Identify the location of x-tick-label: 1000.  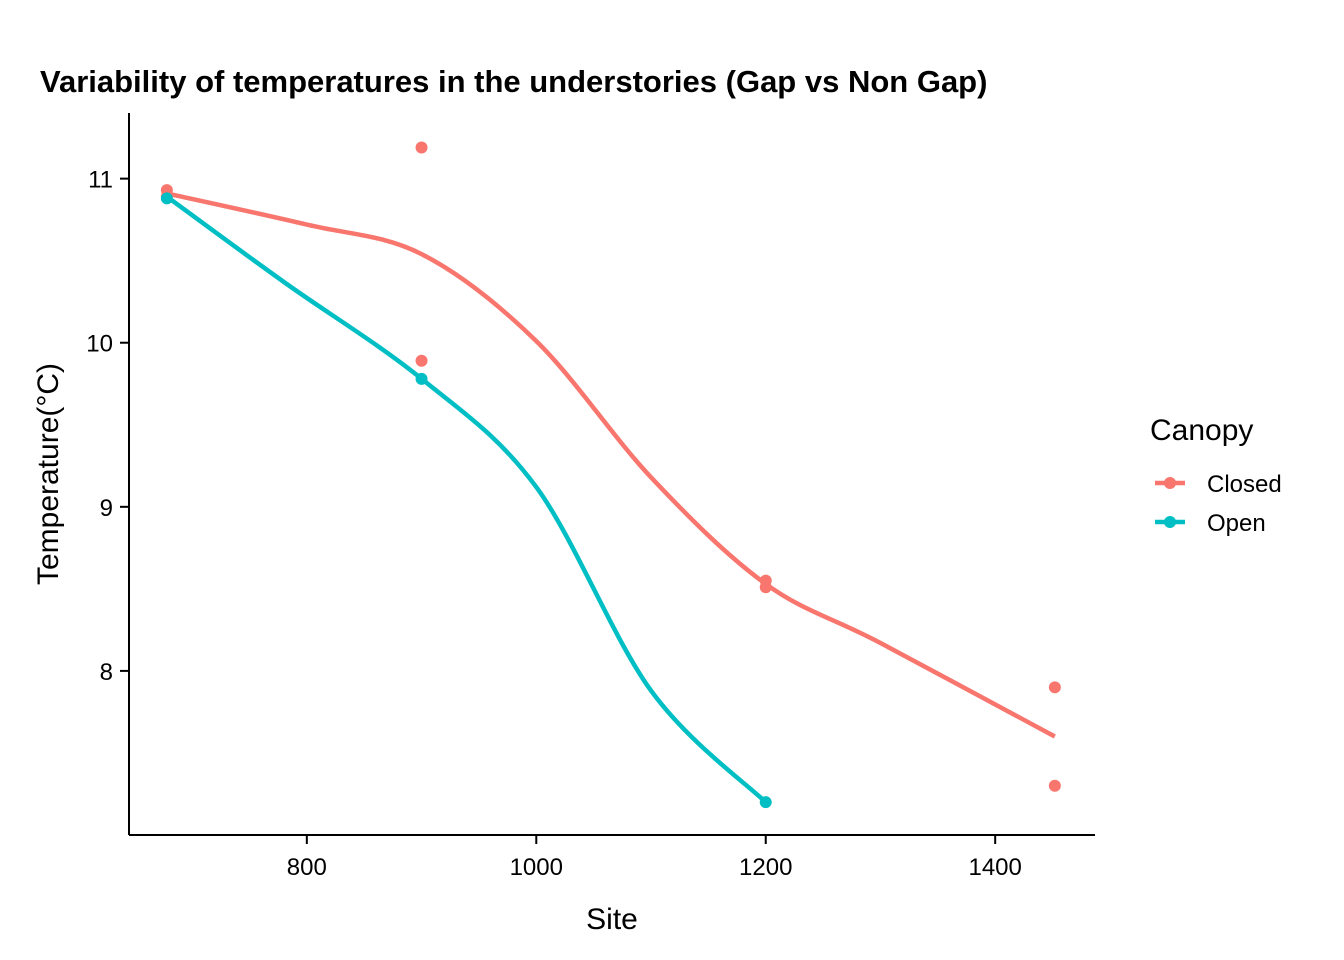
(536, 867).